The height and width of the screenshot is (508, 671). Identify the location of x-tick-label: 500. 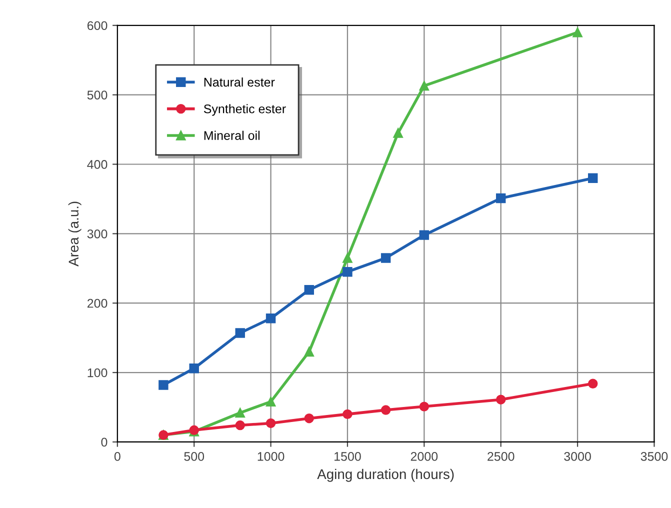
(194, 456).